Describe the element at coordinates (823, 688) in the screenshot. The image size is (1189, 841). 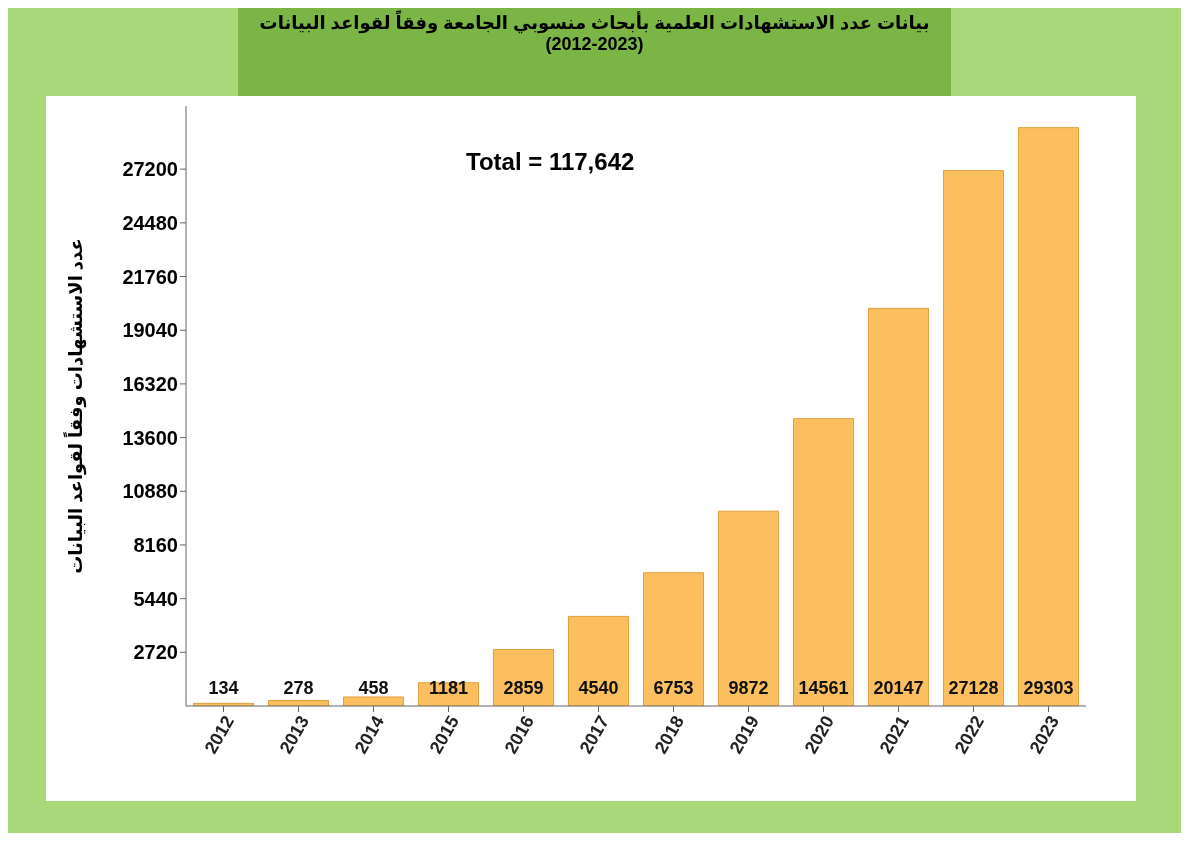
I see `data-label: 14561` at that location.